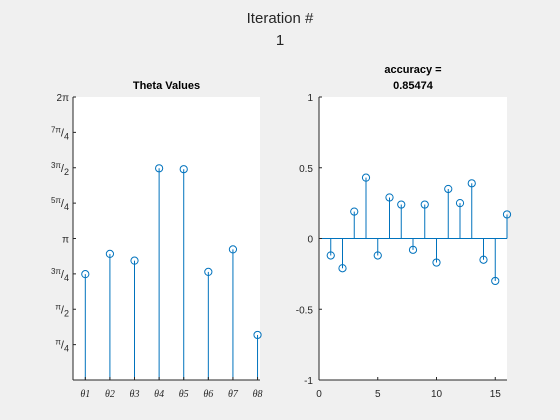 The height and width of the screenshot is (420, 560). What do you see at coordinates (233, 394) in the screenshot?
I see `theta-xtick-label: θ7` at bounding box center [233, 394].